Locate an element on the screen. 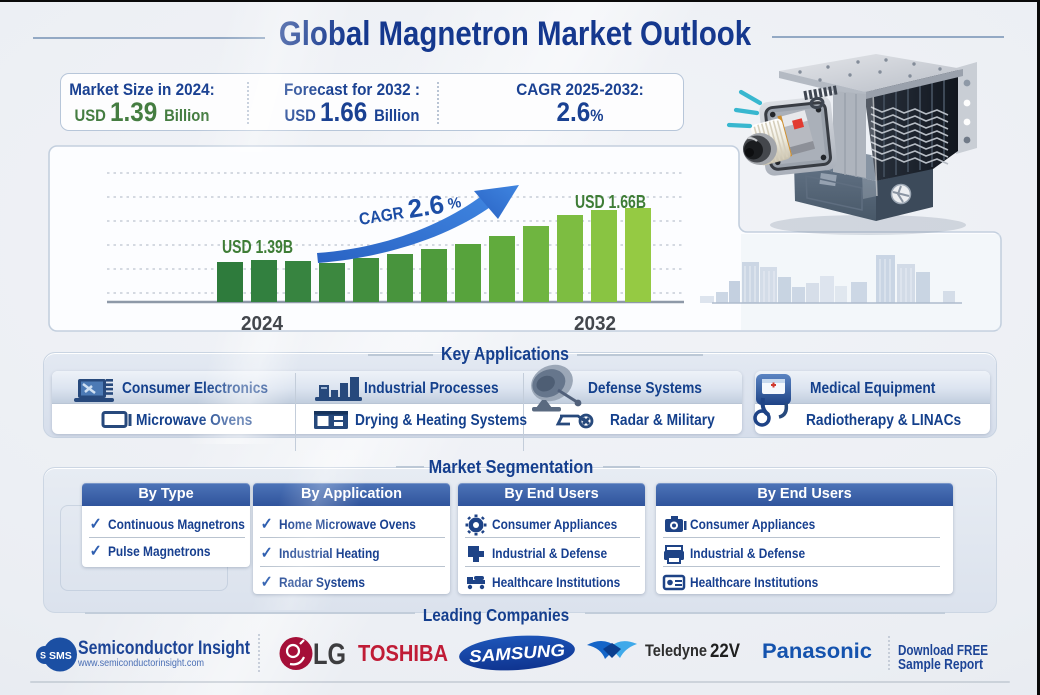  svg-text: SMS is located at coordinates (60, 656).